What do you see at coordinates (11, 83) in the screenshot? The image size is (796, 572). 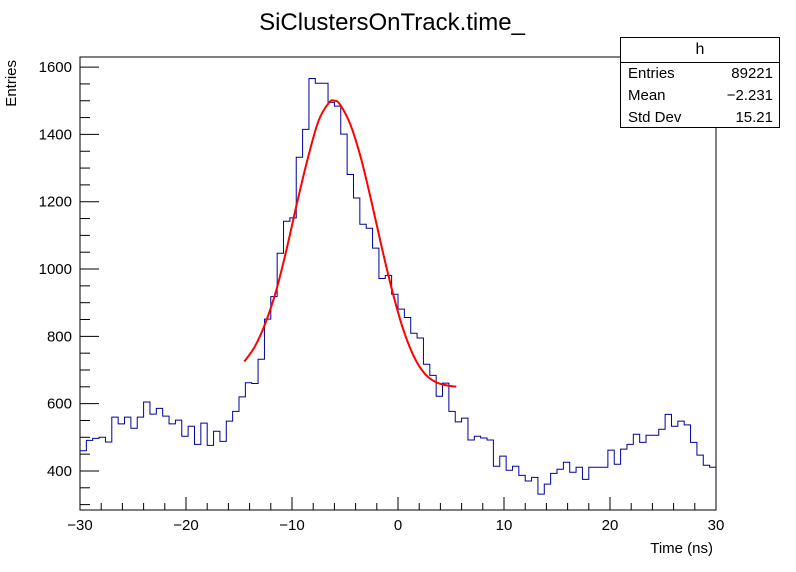 I see `y-axis-label: Entries` at bounding box center [11, 83].